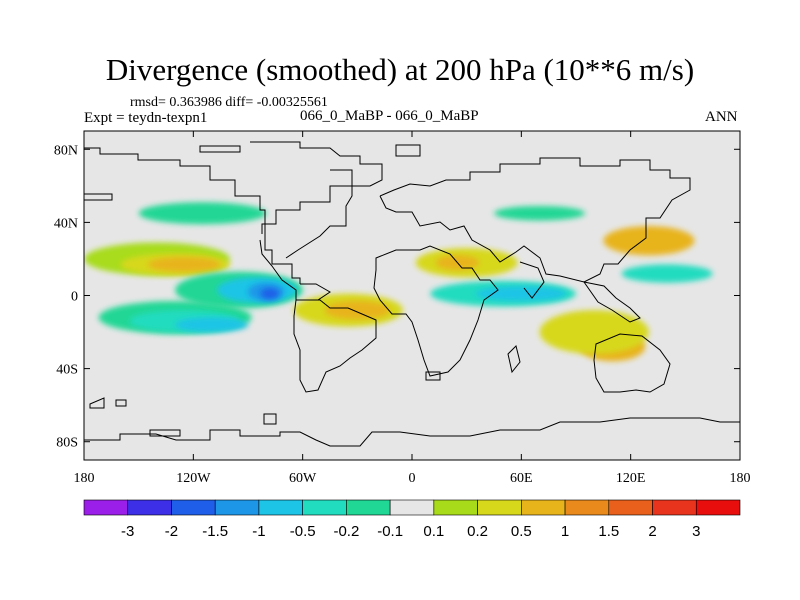 The image size is (800, 600). I want to click on colorbar-label: 0.1, so click(433, 531).